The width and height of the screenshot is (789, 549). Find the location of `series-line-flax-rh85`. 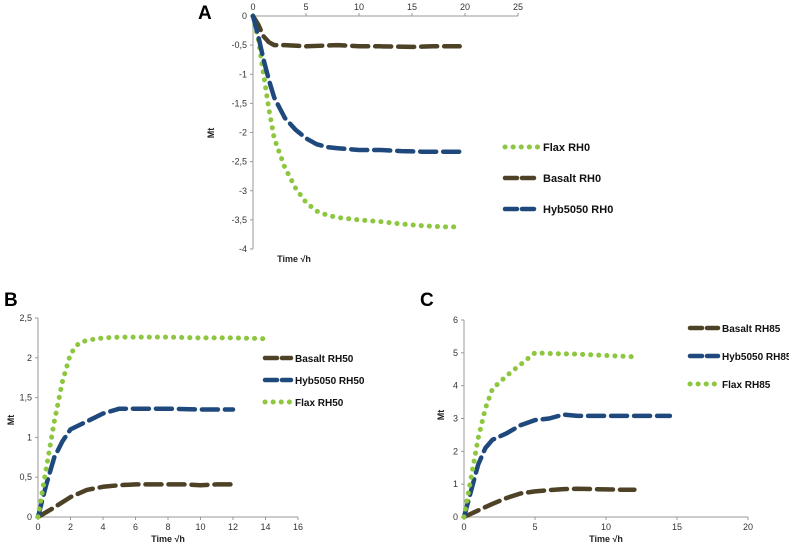

series-line-flax-rh85 is located at coordinates (549, 435).